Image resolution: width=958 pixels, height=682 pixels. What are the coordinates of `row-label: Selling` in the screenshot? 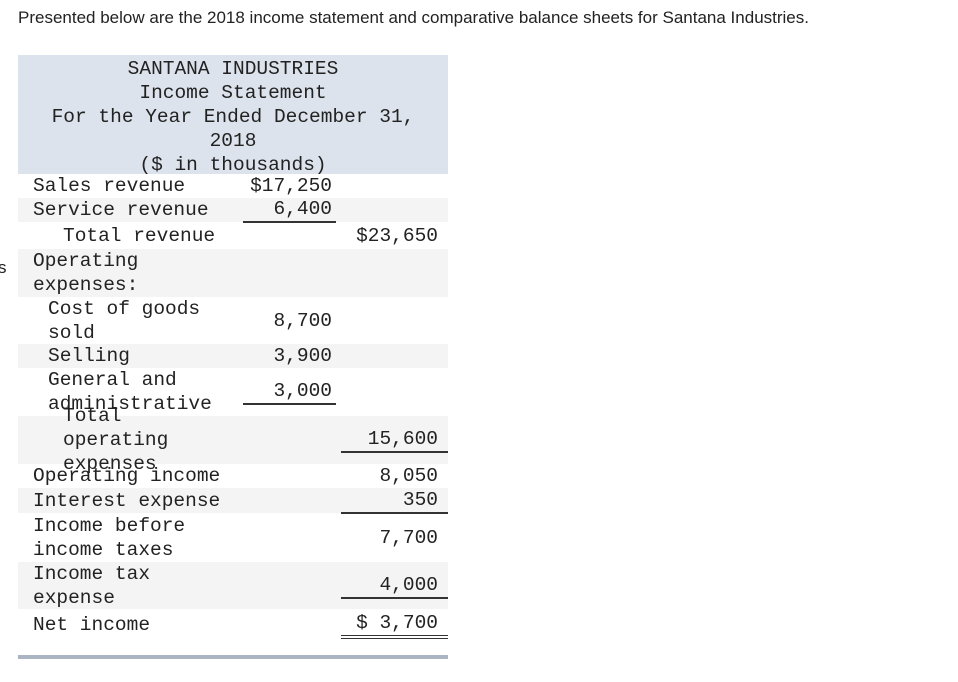 It's located at (89, 356).